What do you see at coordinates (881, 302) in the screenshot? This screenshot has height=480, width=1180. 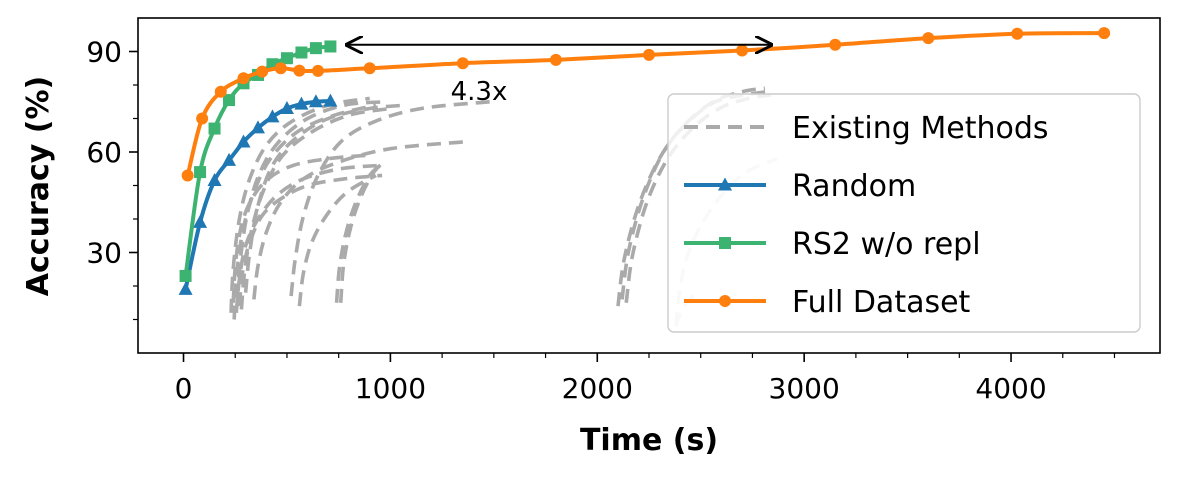 I see `legend-label-full-dataset: Full Dataset` at bounding box center [881, 302].